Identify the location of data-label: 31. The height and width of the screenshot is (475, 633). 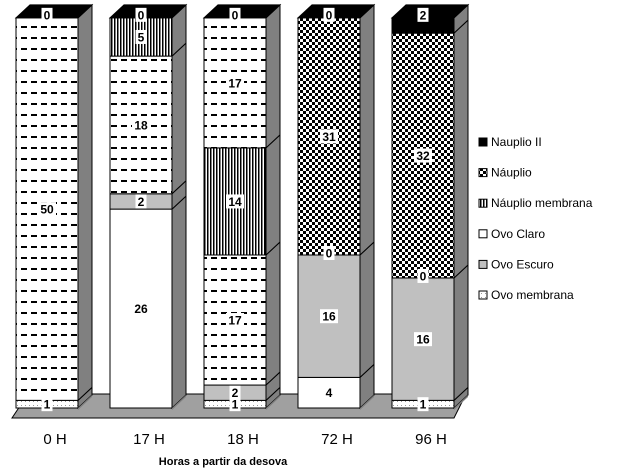
(329, 137).